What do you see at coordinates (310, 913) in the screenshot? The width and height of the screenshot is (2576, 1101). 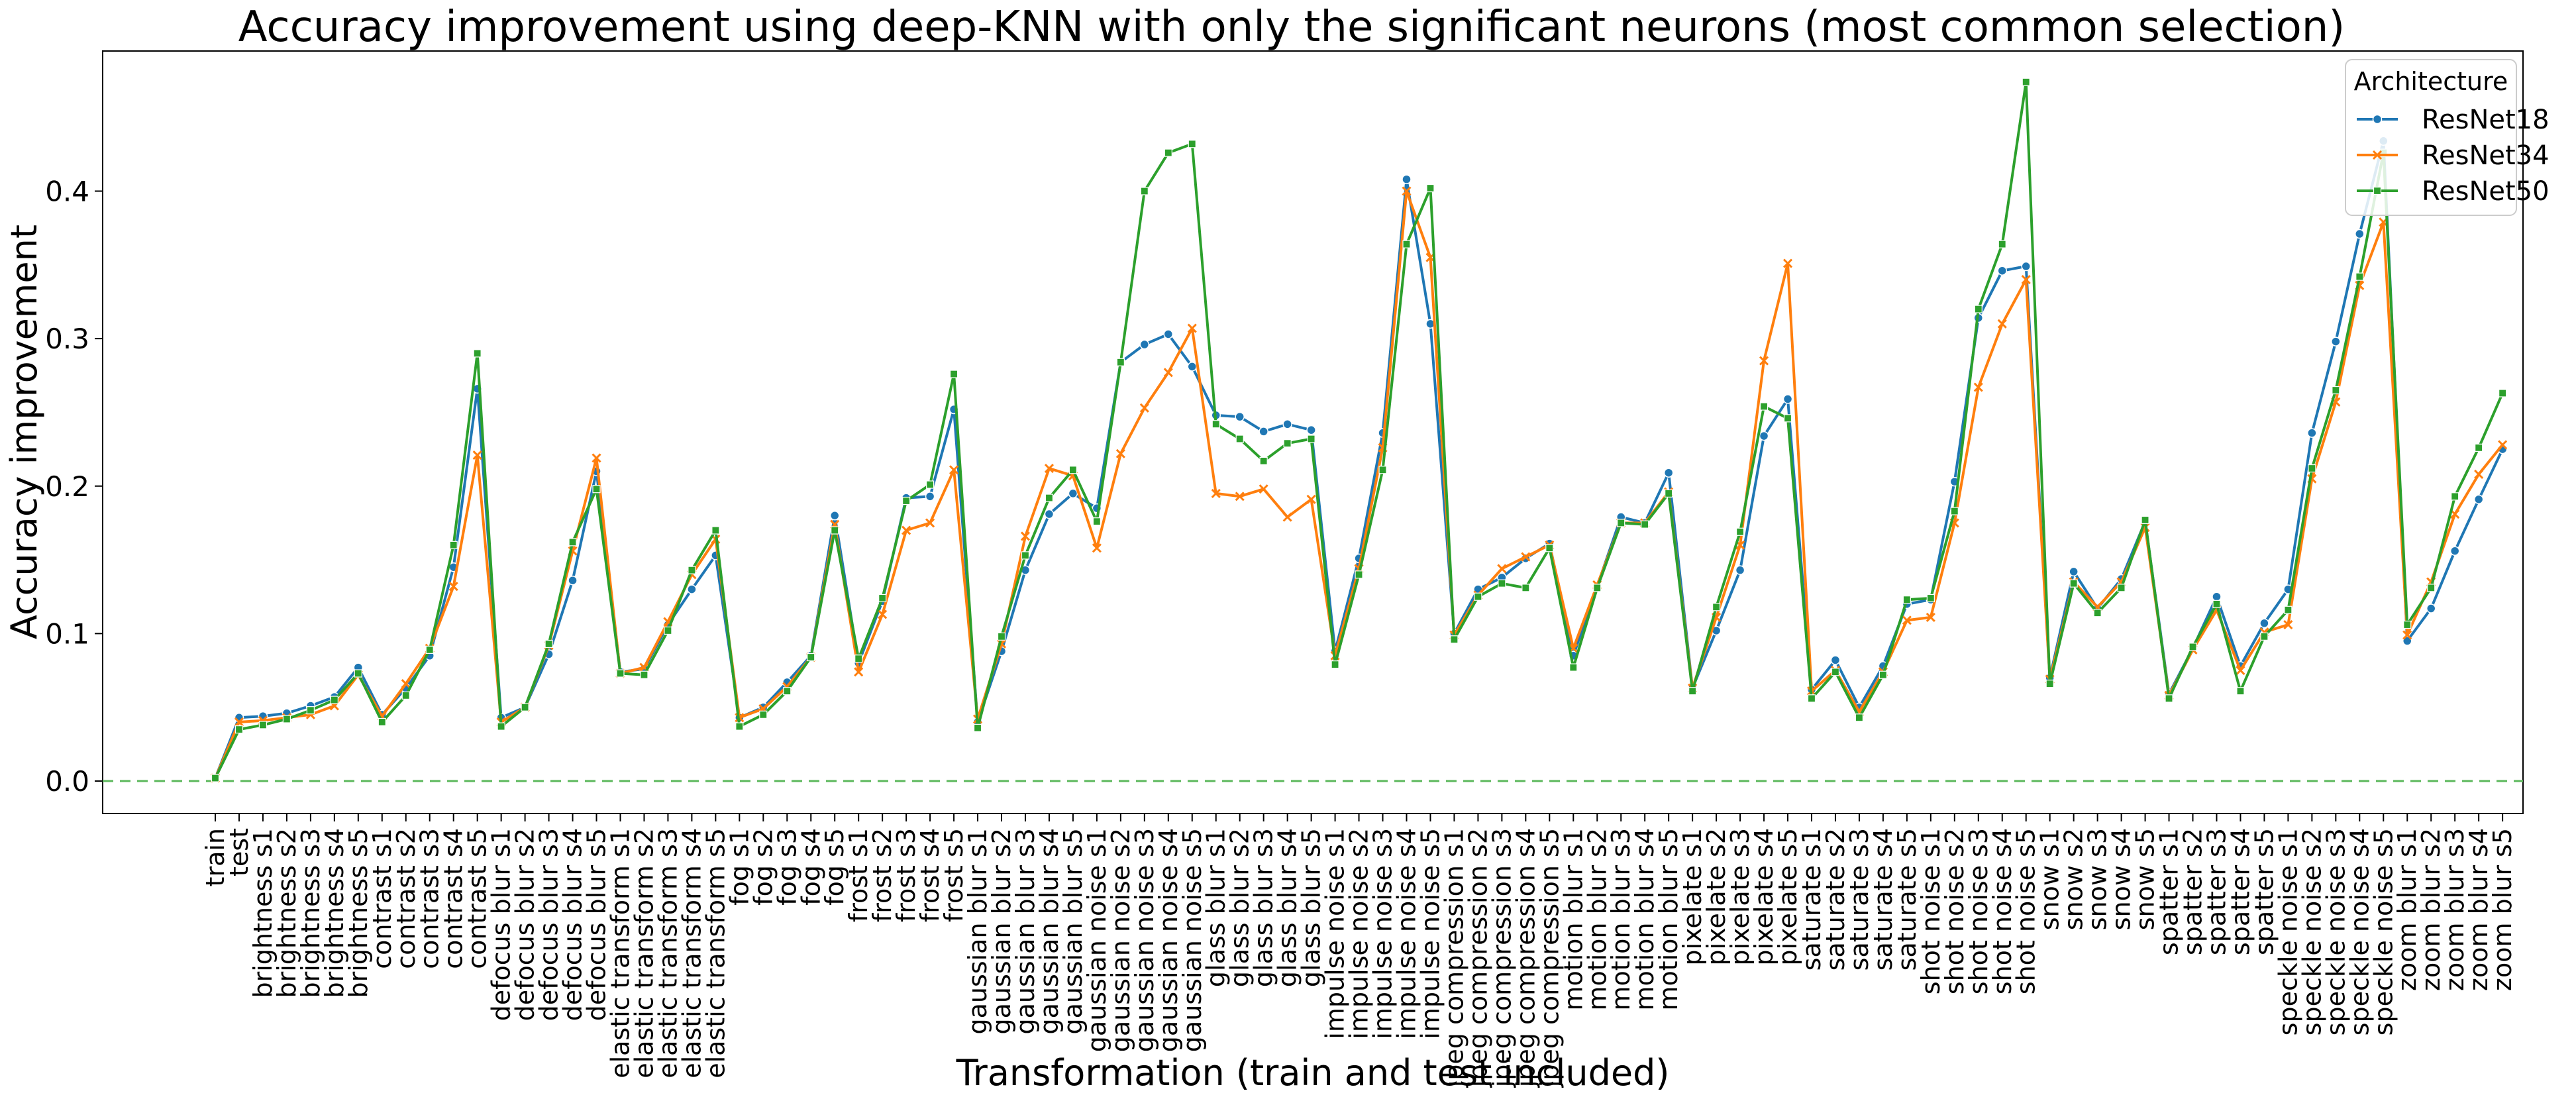 I see `x-tick-label: brightness s3` at bounding box center [310, 913].